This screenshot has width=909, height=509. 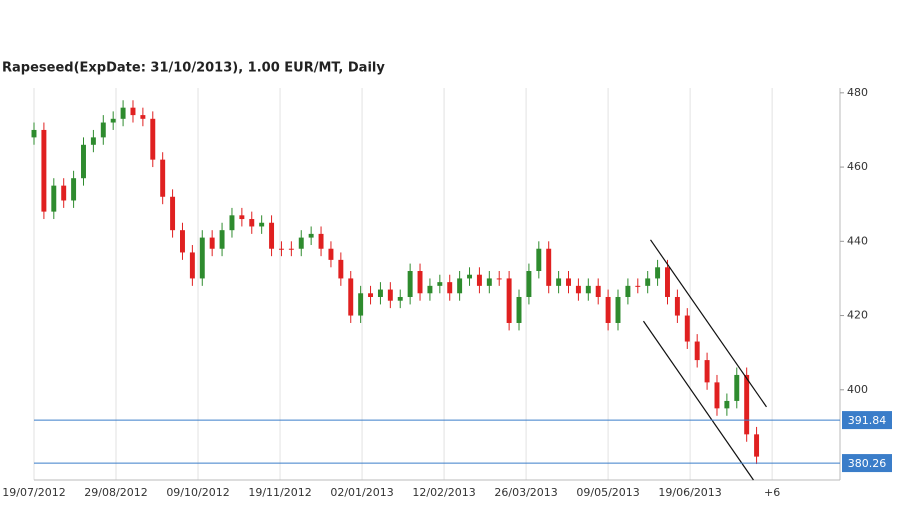 I want to click on y-tick-label: 460, so click(x=857, y=166).